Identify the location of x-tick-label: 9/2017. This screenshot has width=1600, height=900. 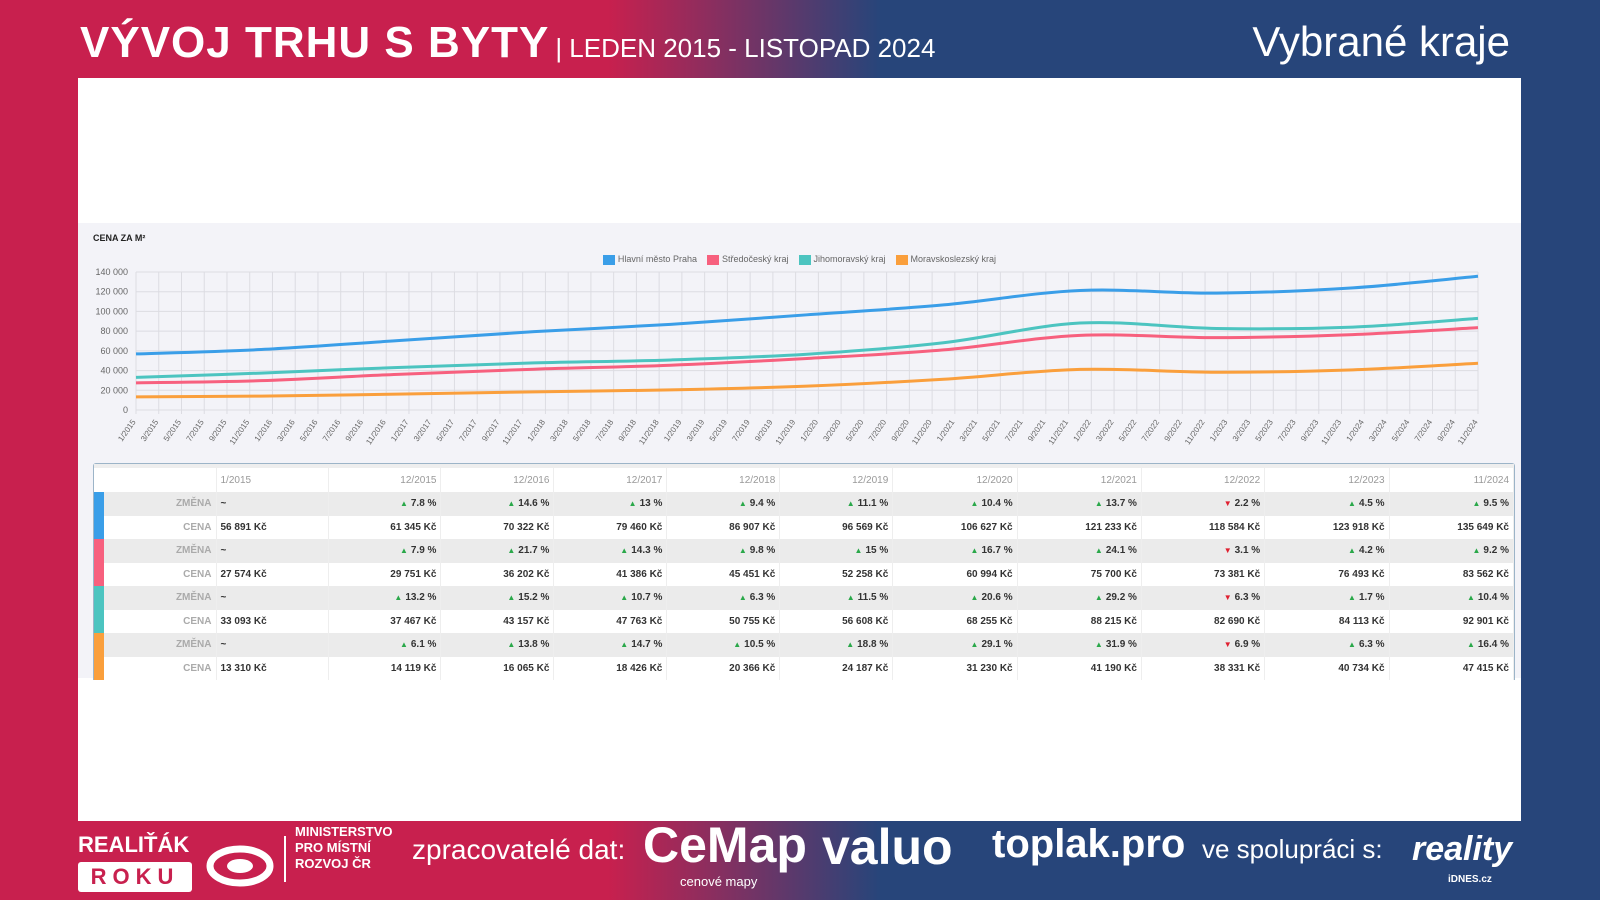
(491, 431).